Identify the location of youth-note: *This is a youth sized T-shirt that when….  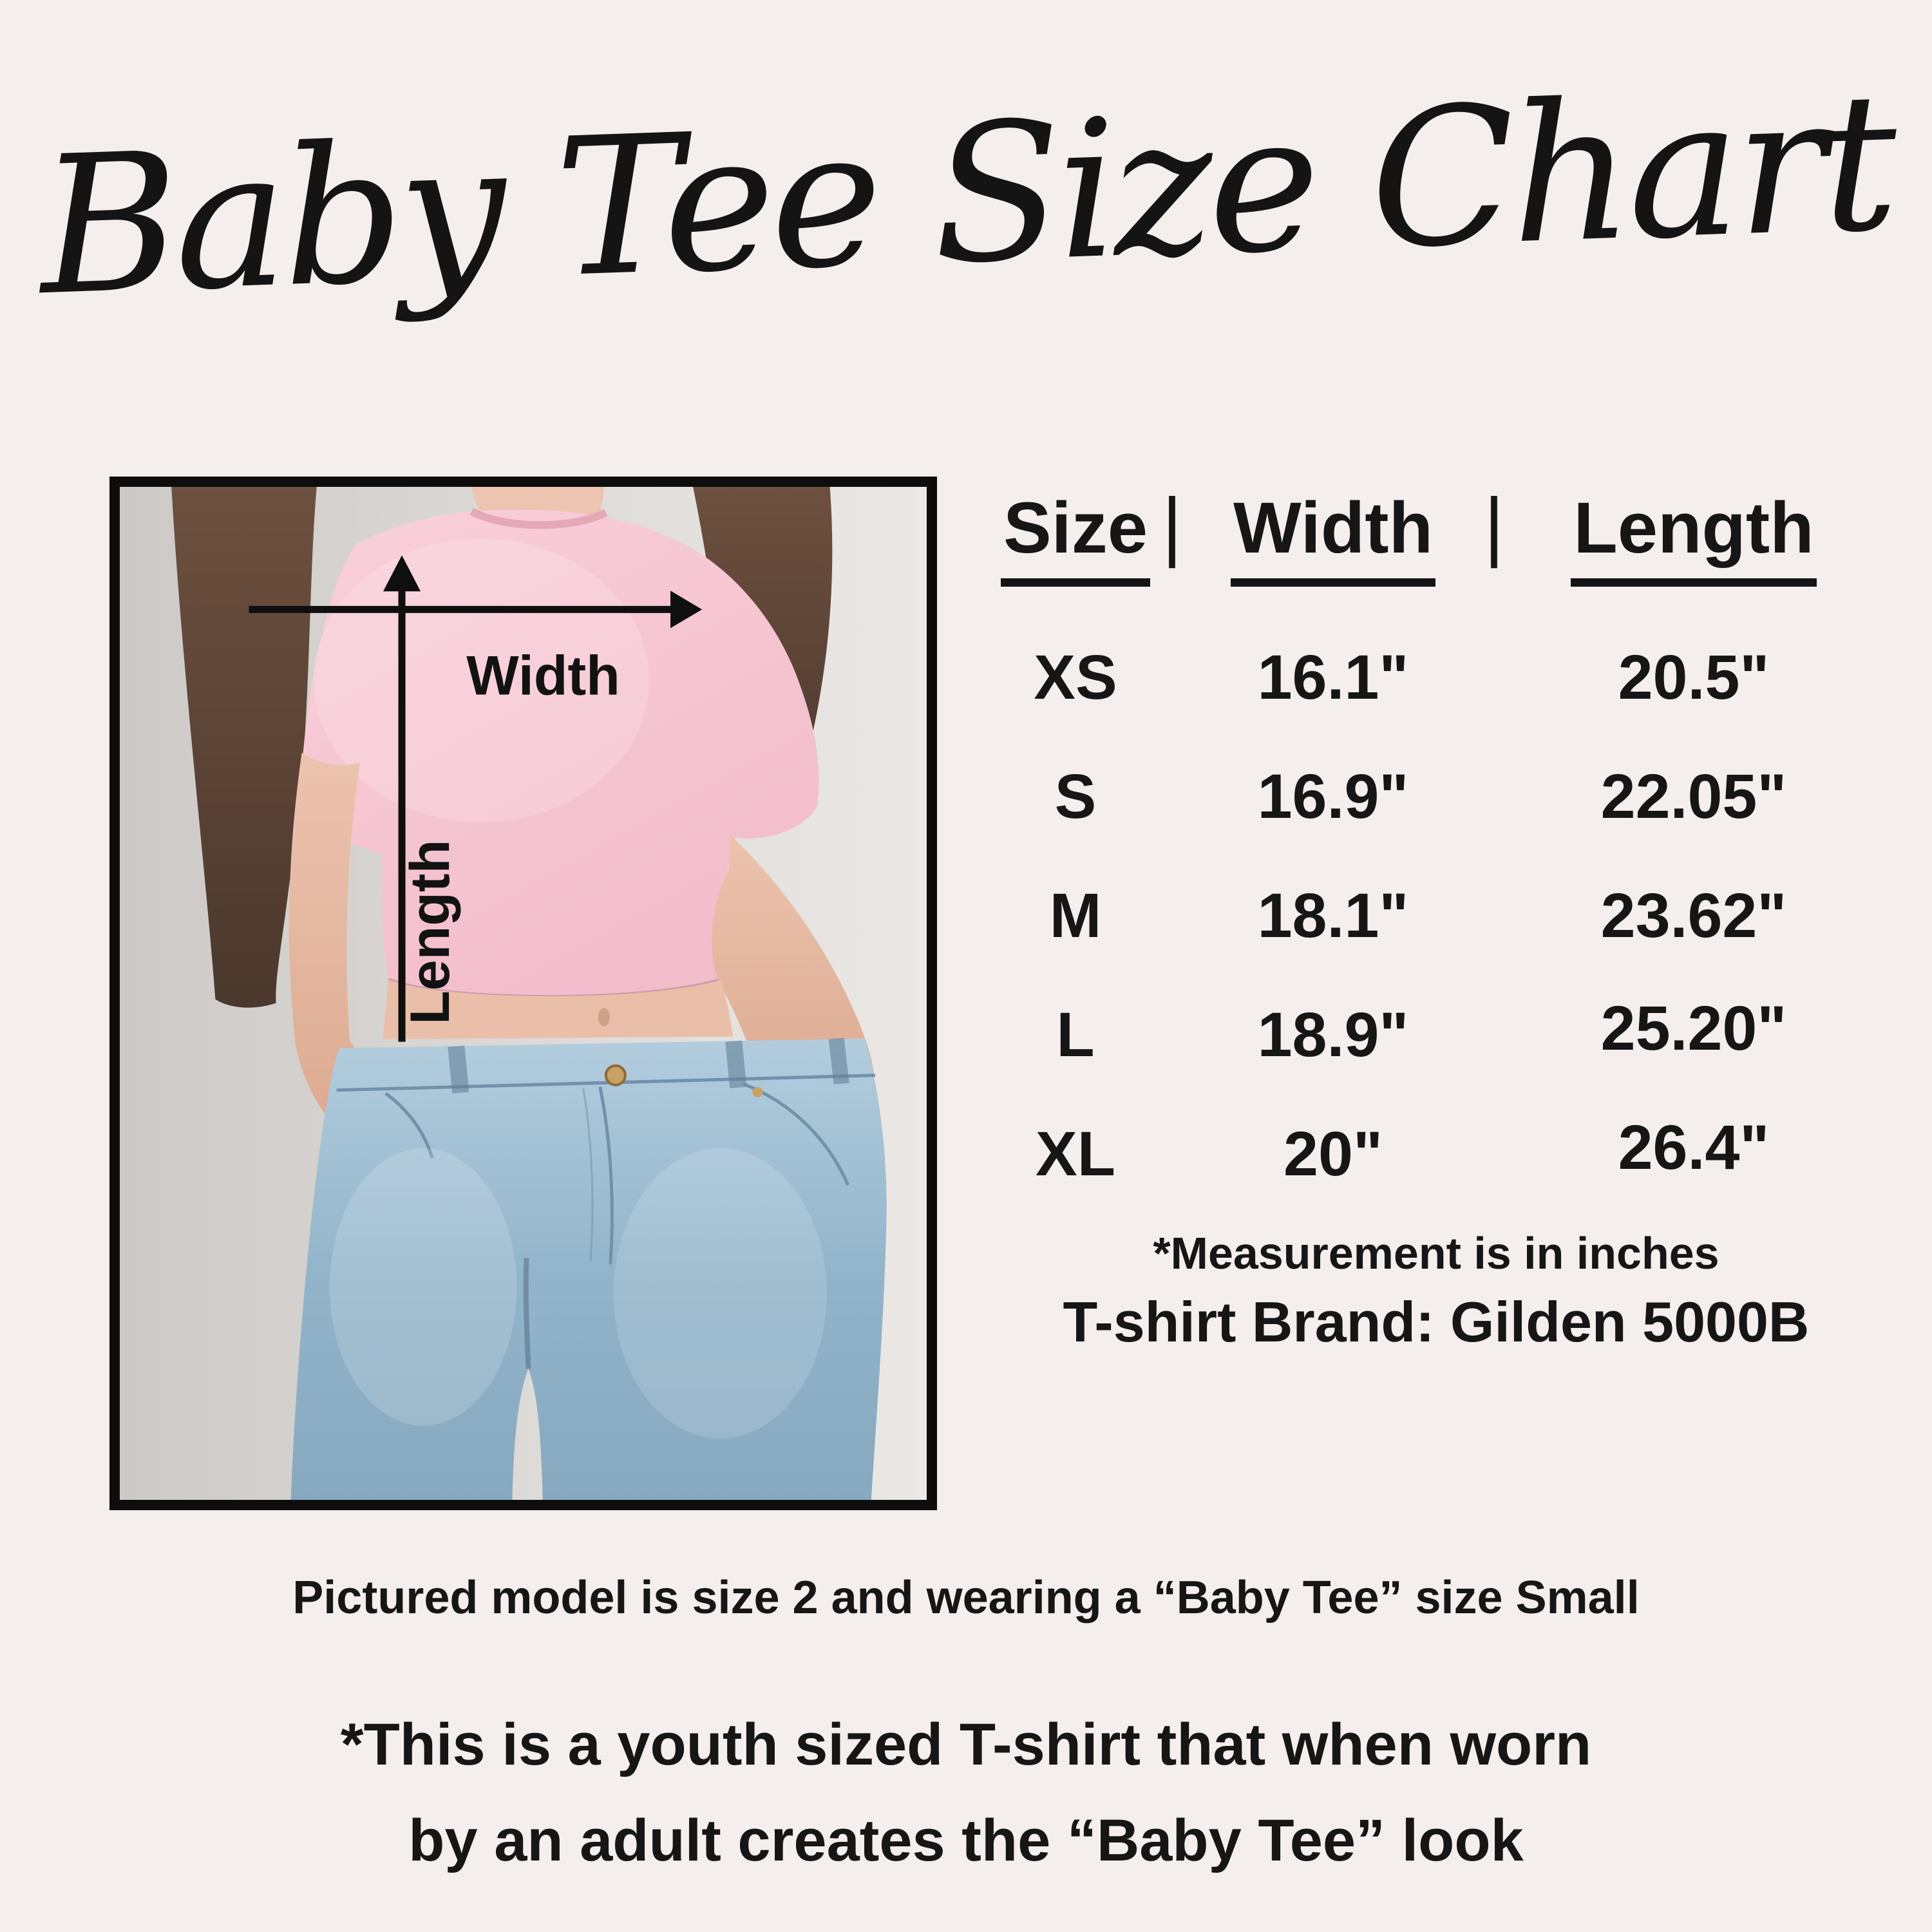
(966, 1793).